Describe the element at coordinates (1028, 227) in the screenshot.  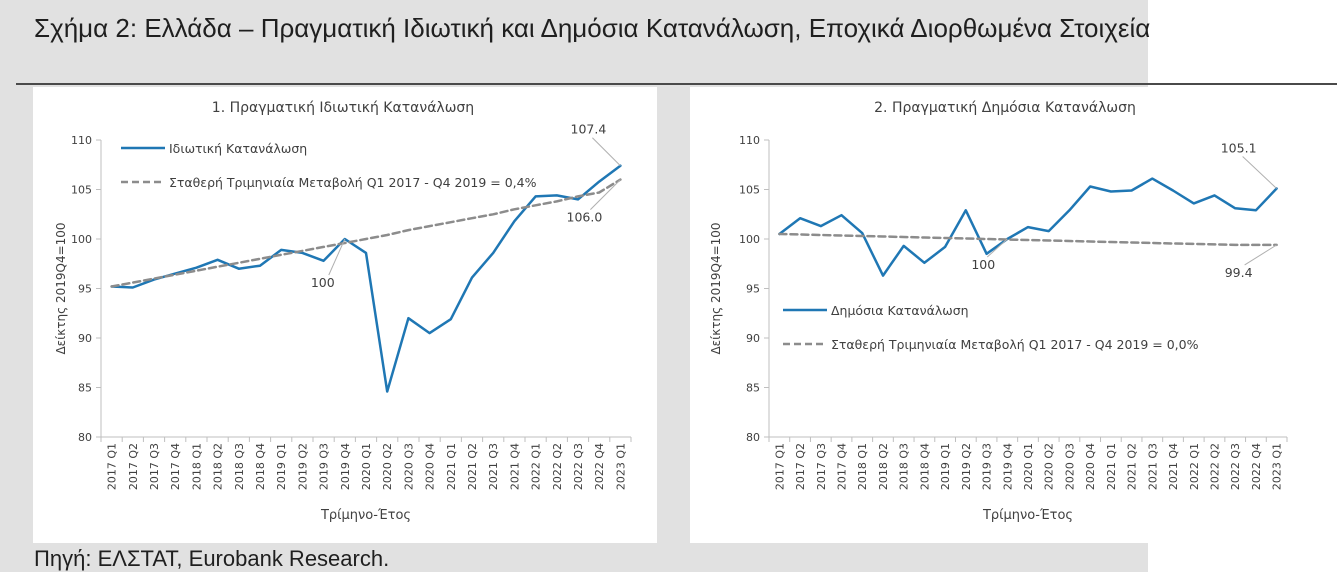
I see `series-line-actual` at that location.